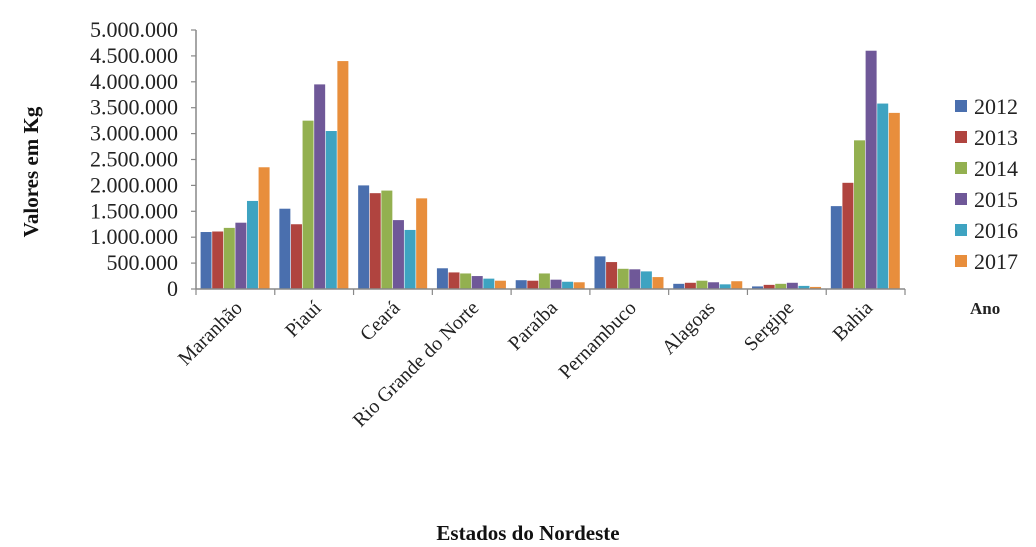 The height and width of the screenshot is (547, 1036). What do you see at coordinates (134, 236) in the screenshot?
I see `y-tick-label: 1.000.000` at bounding box center [134, 236].